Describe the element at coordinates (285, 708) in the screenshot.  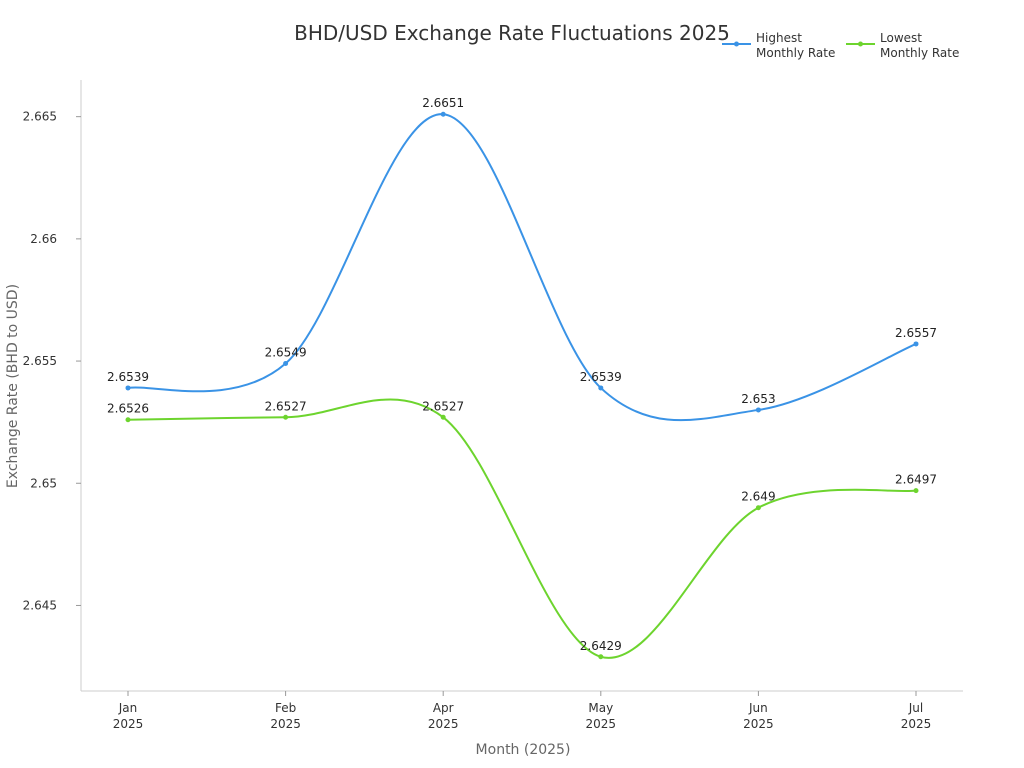
I see `x-tick-label: Feb` at that location.